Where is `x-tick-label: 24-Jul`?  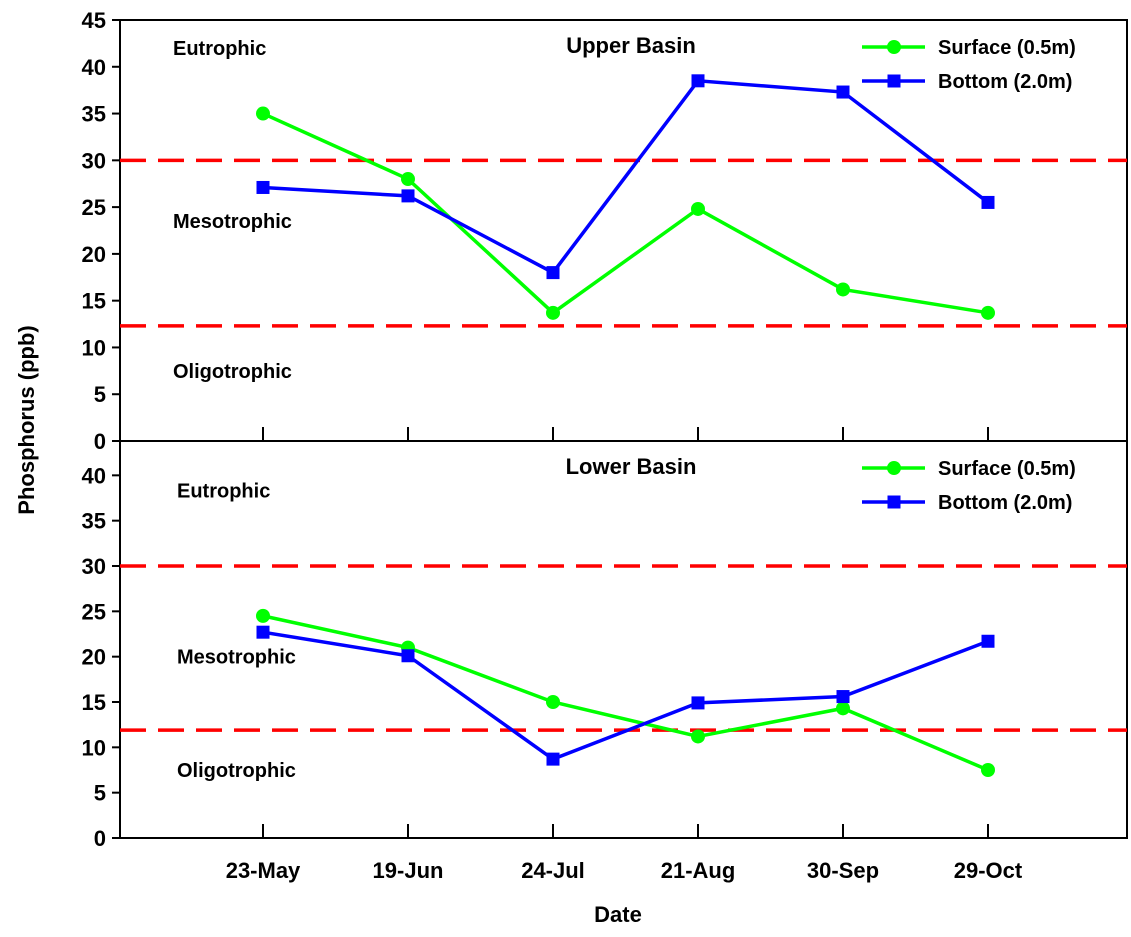
x-tick-label: 24-Jul is located at coordinates (553, 870).